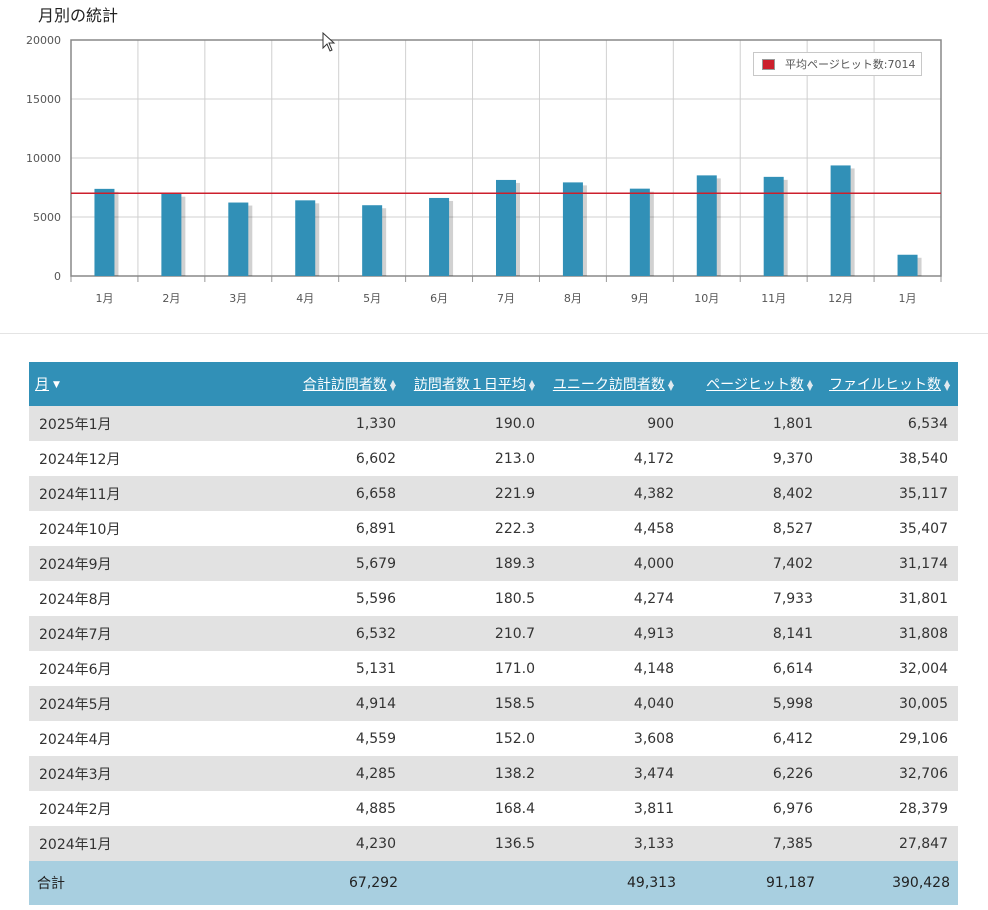 The width and height of the screenshot is (988, 910). What do you see at coordinates (158, 668) in the screenshot?
I see `month-cell: 2024年6月` at bounding box center [158, 668].